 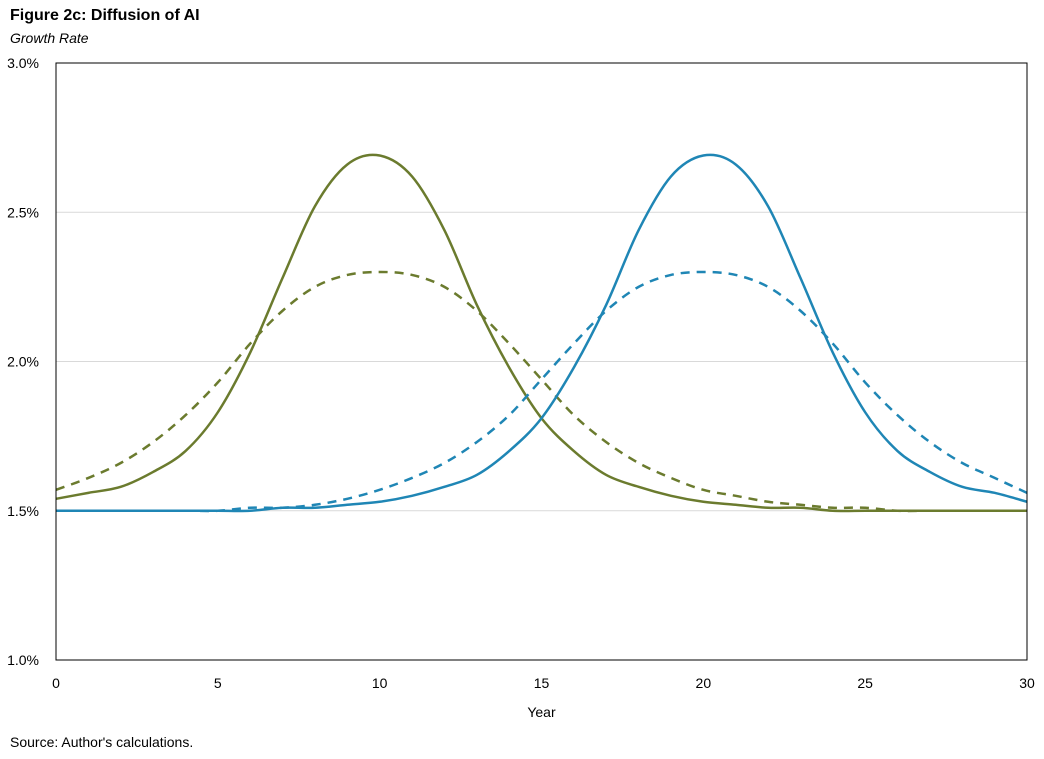 I want to click on y-tick-label: 2.5%, so click(x=23, y=212).